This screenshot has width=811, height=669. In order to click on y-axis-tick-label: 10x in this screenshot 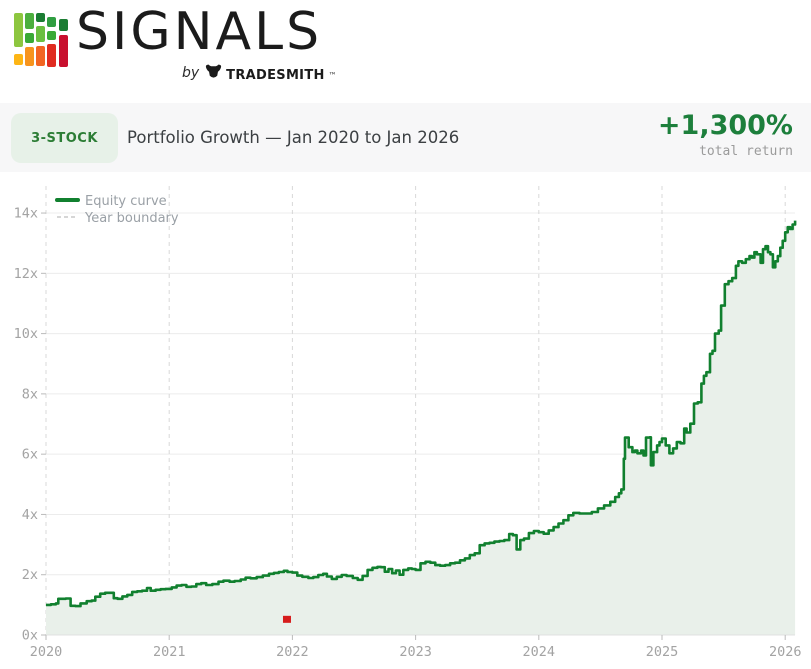, I will do `click(26, 334)`.